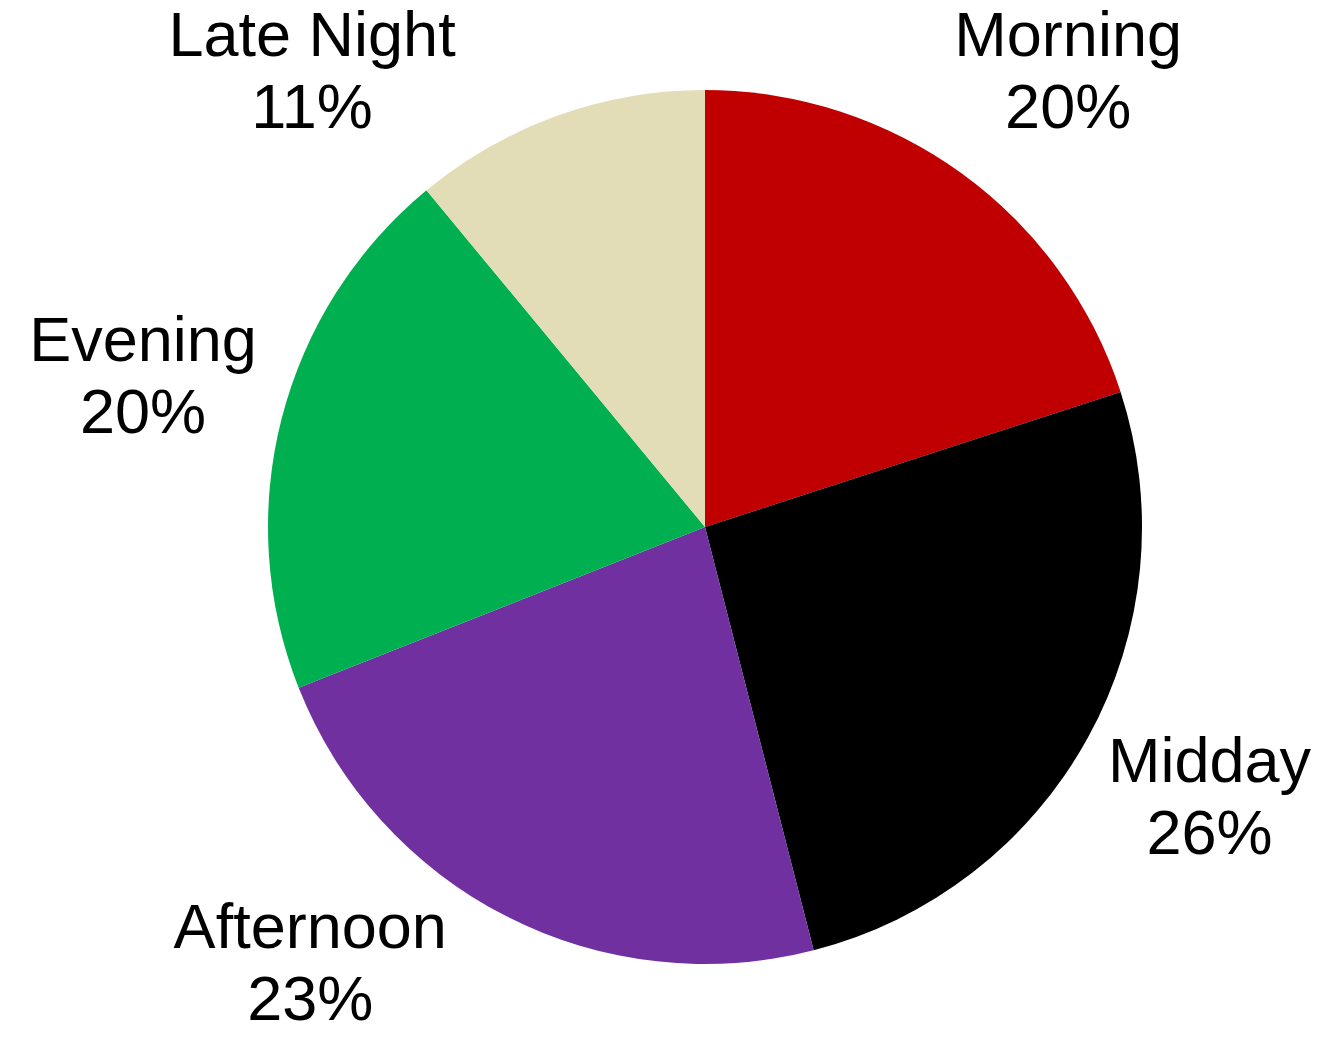  Describe the element at coordinates (310, 926) in the screenshot. I see `slice-label: Afternoon` at that location.